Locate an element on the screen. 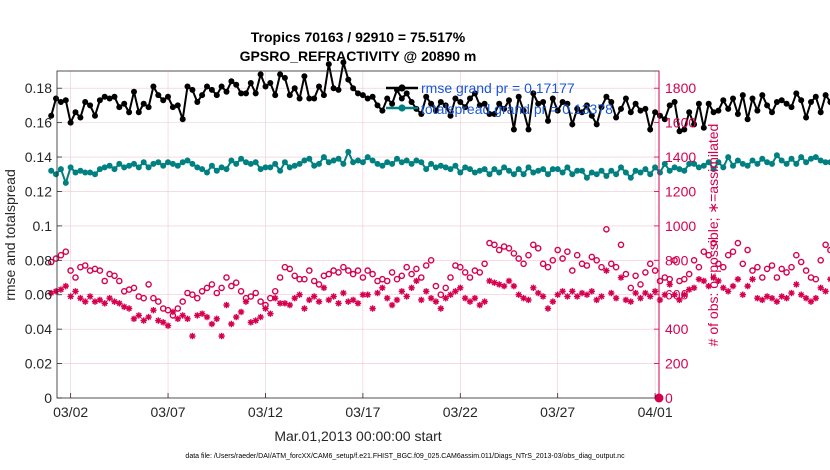 Image resolution: width=830 pixels, height=470 pixels. x-tick-label: 03/17 is located at coordinates (362, 412).